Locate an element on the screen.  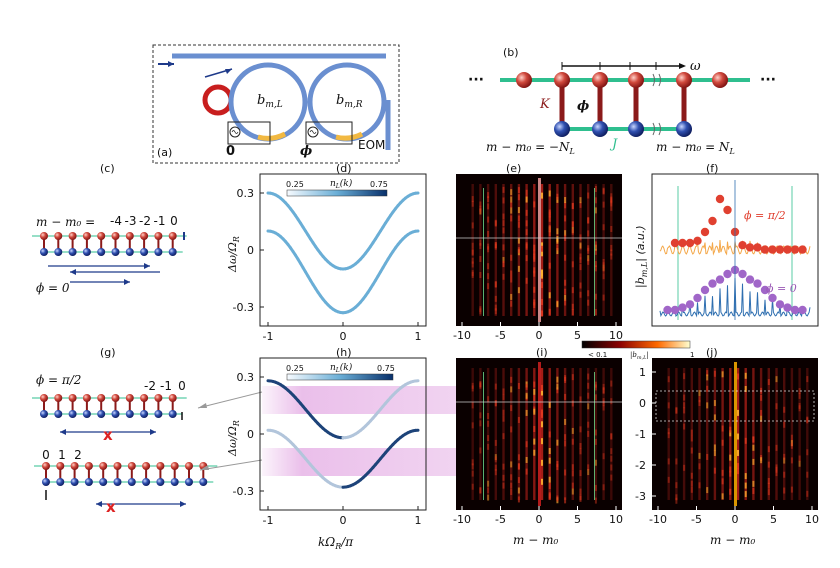
phase-right: ϕ is located at coordinates (306, 151).